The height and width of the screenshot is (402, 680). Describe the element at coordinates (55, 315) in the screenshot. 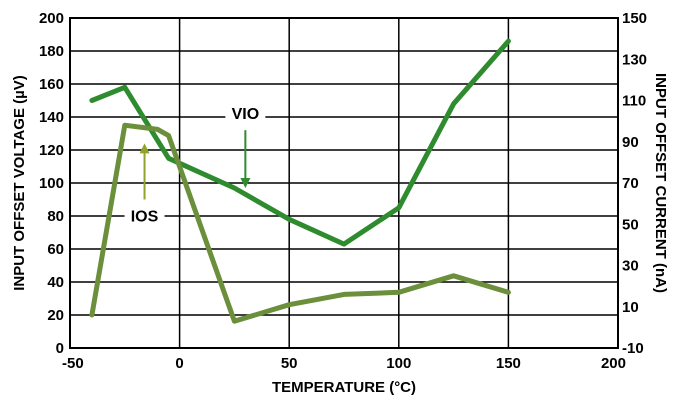

I see `y-tick-label: 20` at that location.